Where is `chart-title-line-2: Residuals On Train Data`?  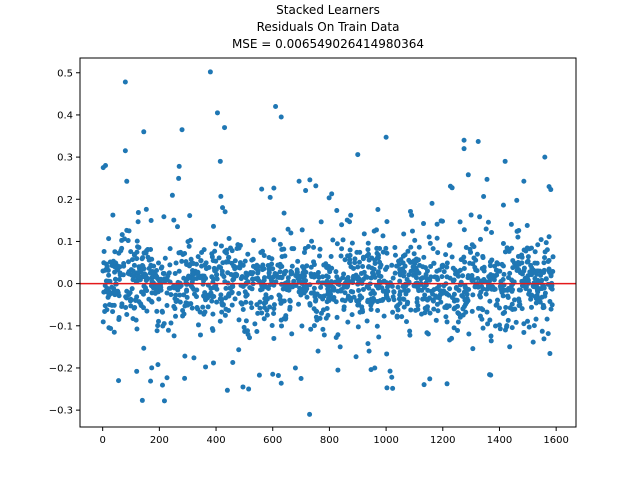
chart-title-line-2: Residuals On Train Data is located at coordinates (328, 27).